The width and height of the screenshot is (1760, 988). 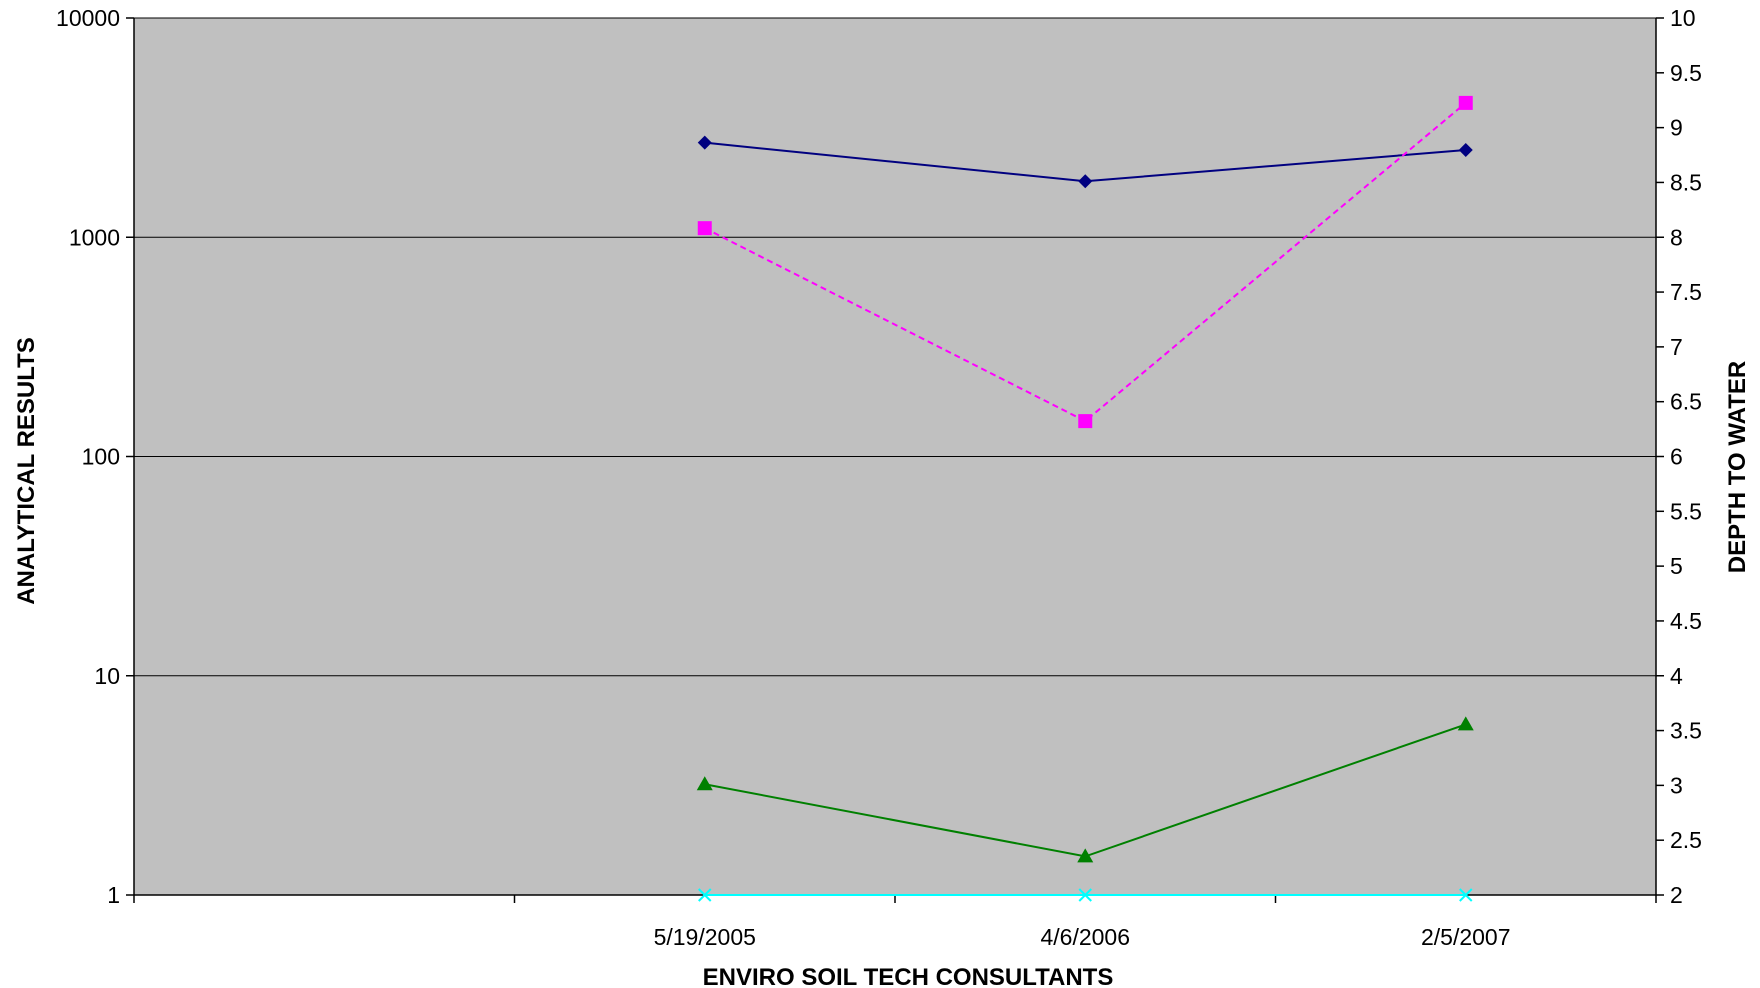 I want to click on y2-tick-label: 2, so click(x=1676, y=895).